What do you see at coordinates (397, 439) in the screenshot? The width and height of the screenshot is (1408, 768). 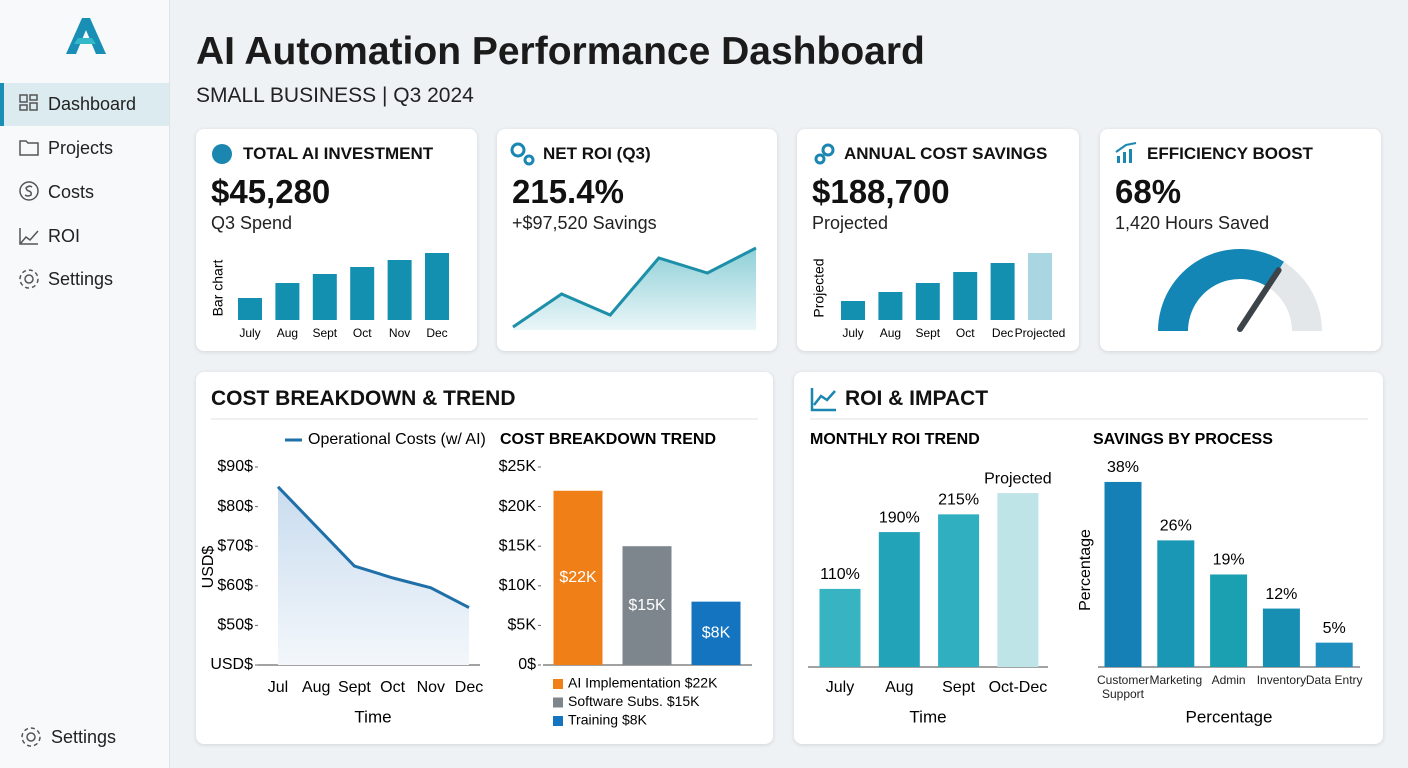 I see `legend-label: Operational Costs (w/ AI)` at bounding box center [397, 439].